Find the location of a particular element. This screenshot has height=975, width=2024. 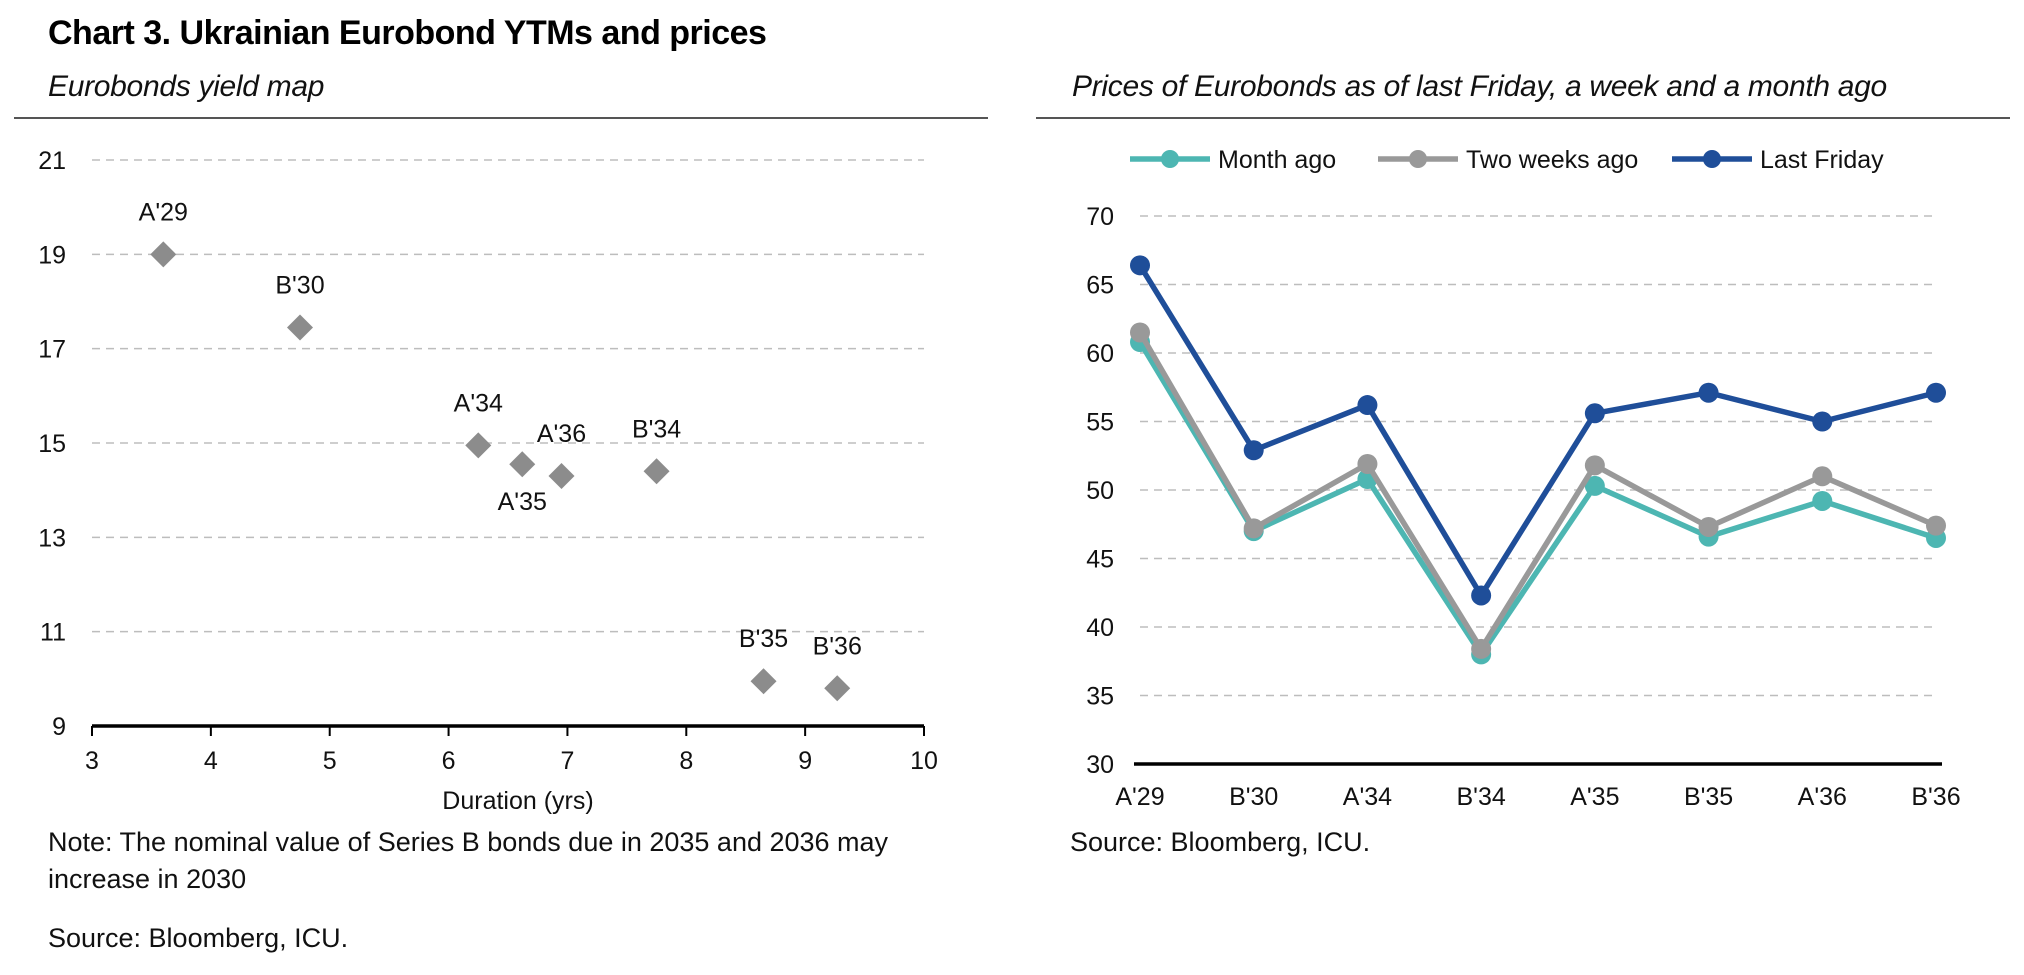

y-tick-label: 17 is located at coordinates (52, 350).